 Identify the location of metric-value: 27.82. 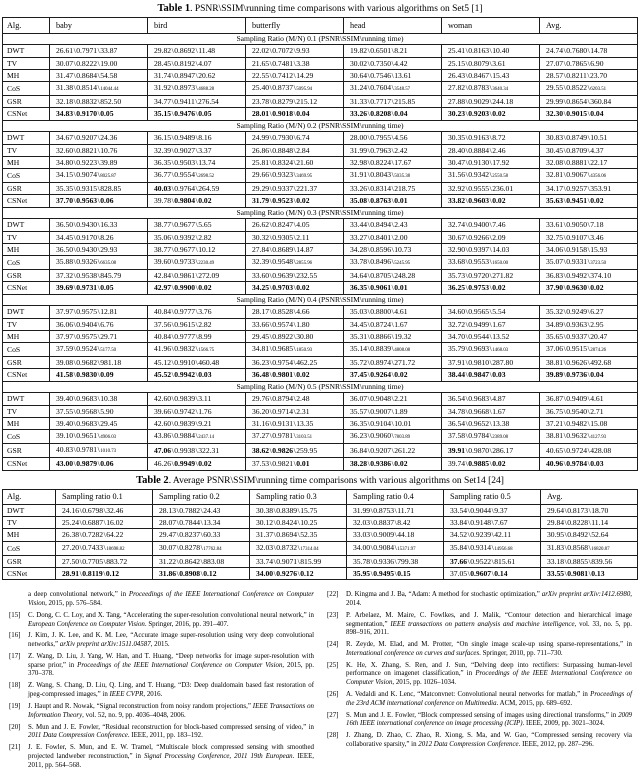
(457, 87).